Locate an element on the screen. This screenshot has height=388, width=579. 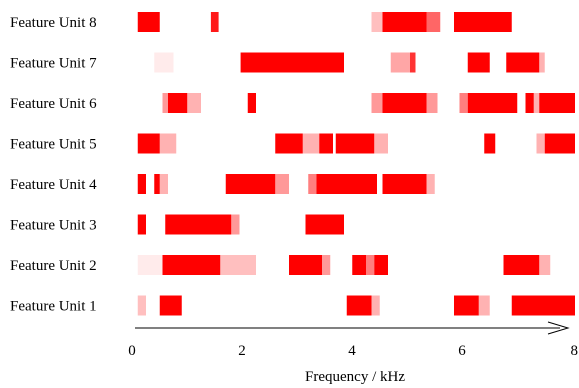
feature-row: Feature Unit 5 is located at coordinates (292, 143).